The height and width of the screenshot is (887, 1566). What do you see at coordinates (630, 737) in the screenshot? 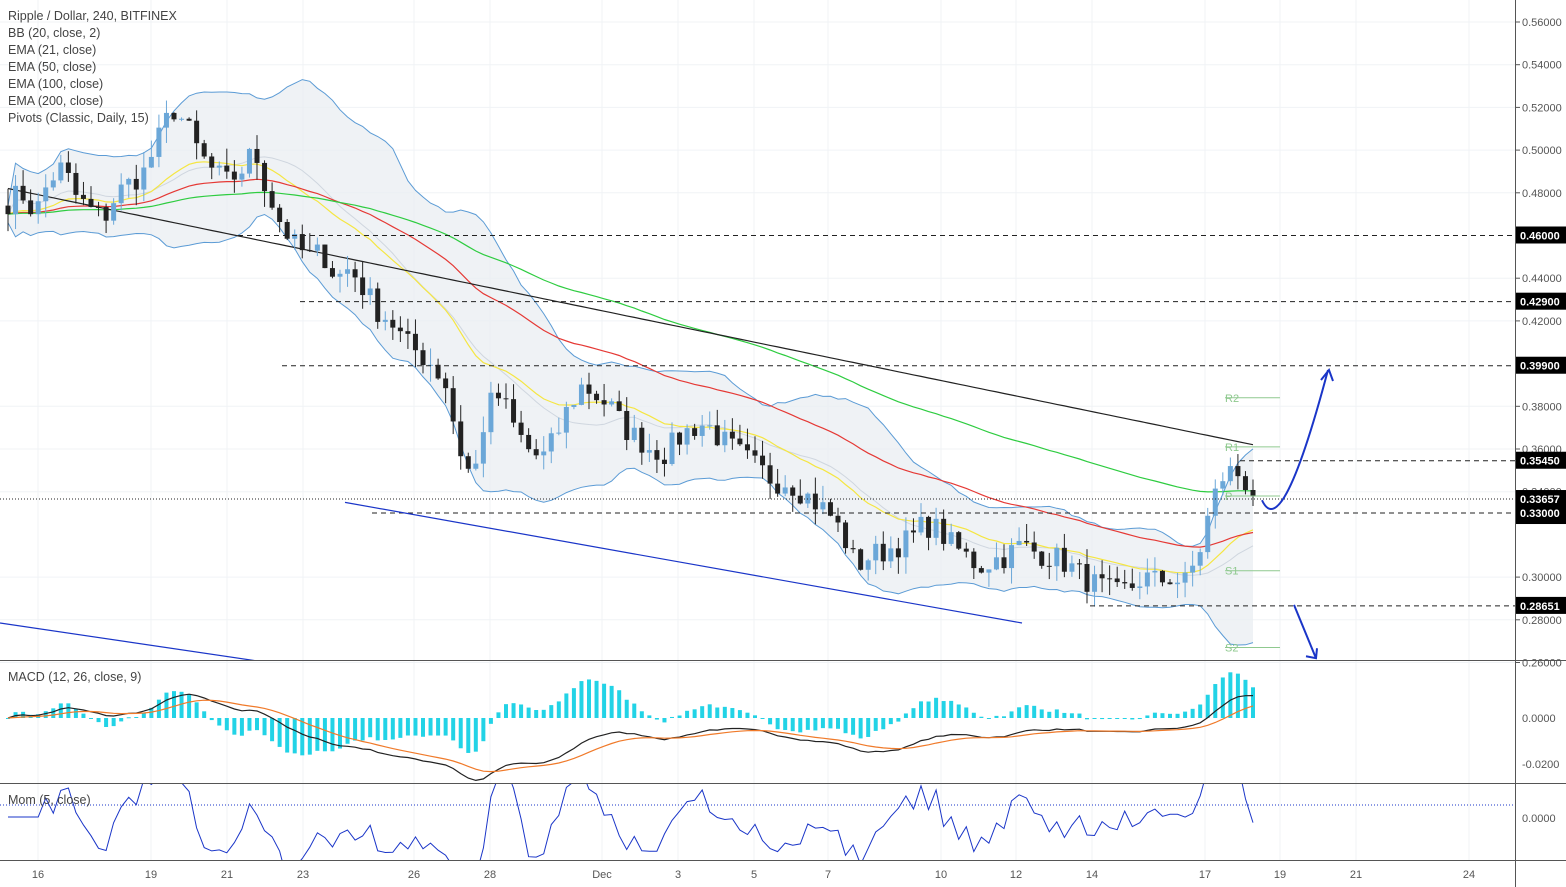
I see `macd-line` at bounding box center [630, 737].